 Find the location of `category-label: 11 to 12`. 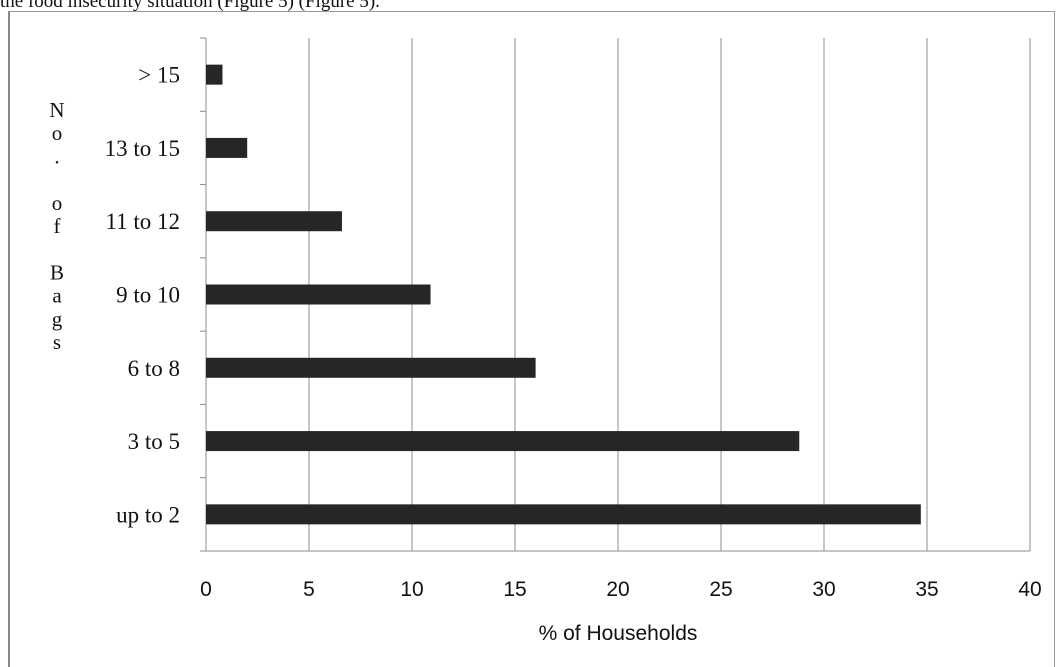

category-label: 11 to 12 is located at coordinates (142, 221).